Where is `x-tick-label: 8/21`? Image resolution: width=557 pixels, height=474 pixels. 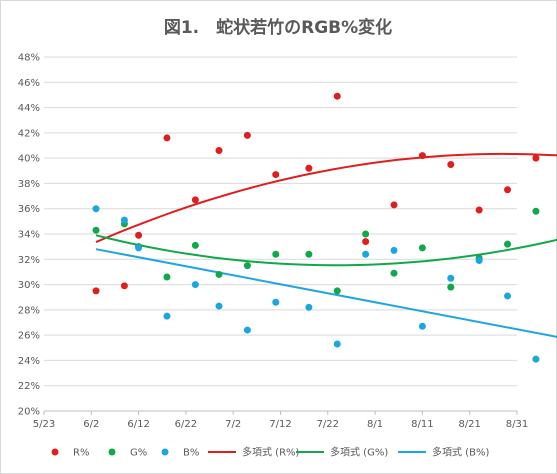 x-tick-label: 8/21 is located at coordinates (469, 424).